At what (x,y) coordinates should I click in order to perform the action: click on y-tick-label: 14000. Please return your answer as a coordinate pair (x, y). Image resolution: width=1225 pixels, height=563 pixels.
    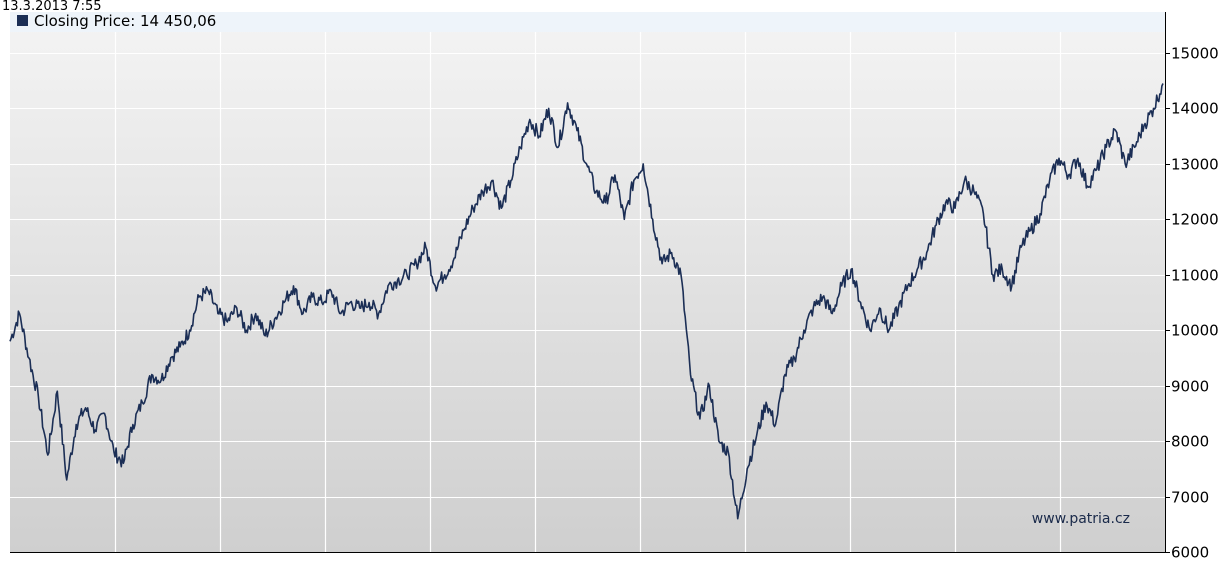
    Looking at the image, I should click on (1195, 109).